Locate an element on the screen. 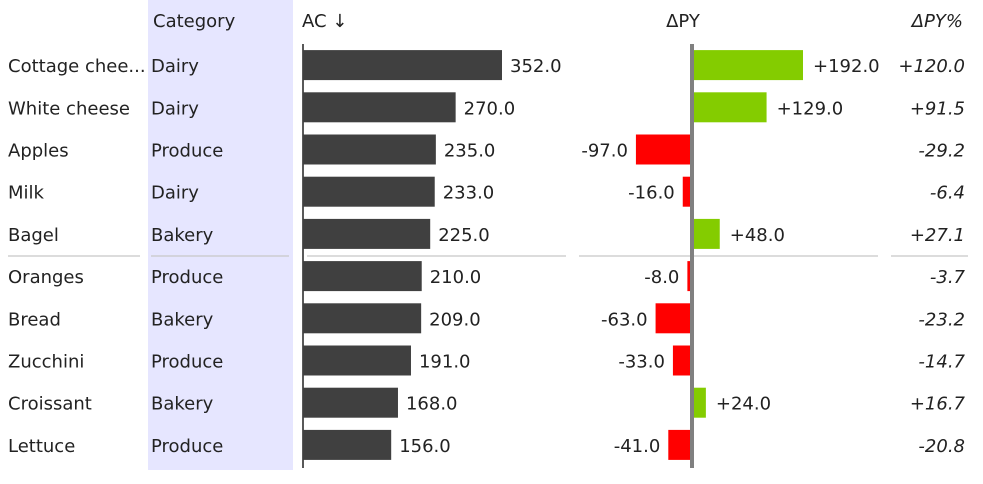 The image size is (983, 484). ac-value-label: 156.0 is located at coordinates (425, 446).